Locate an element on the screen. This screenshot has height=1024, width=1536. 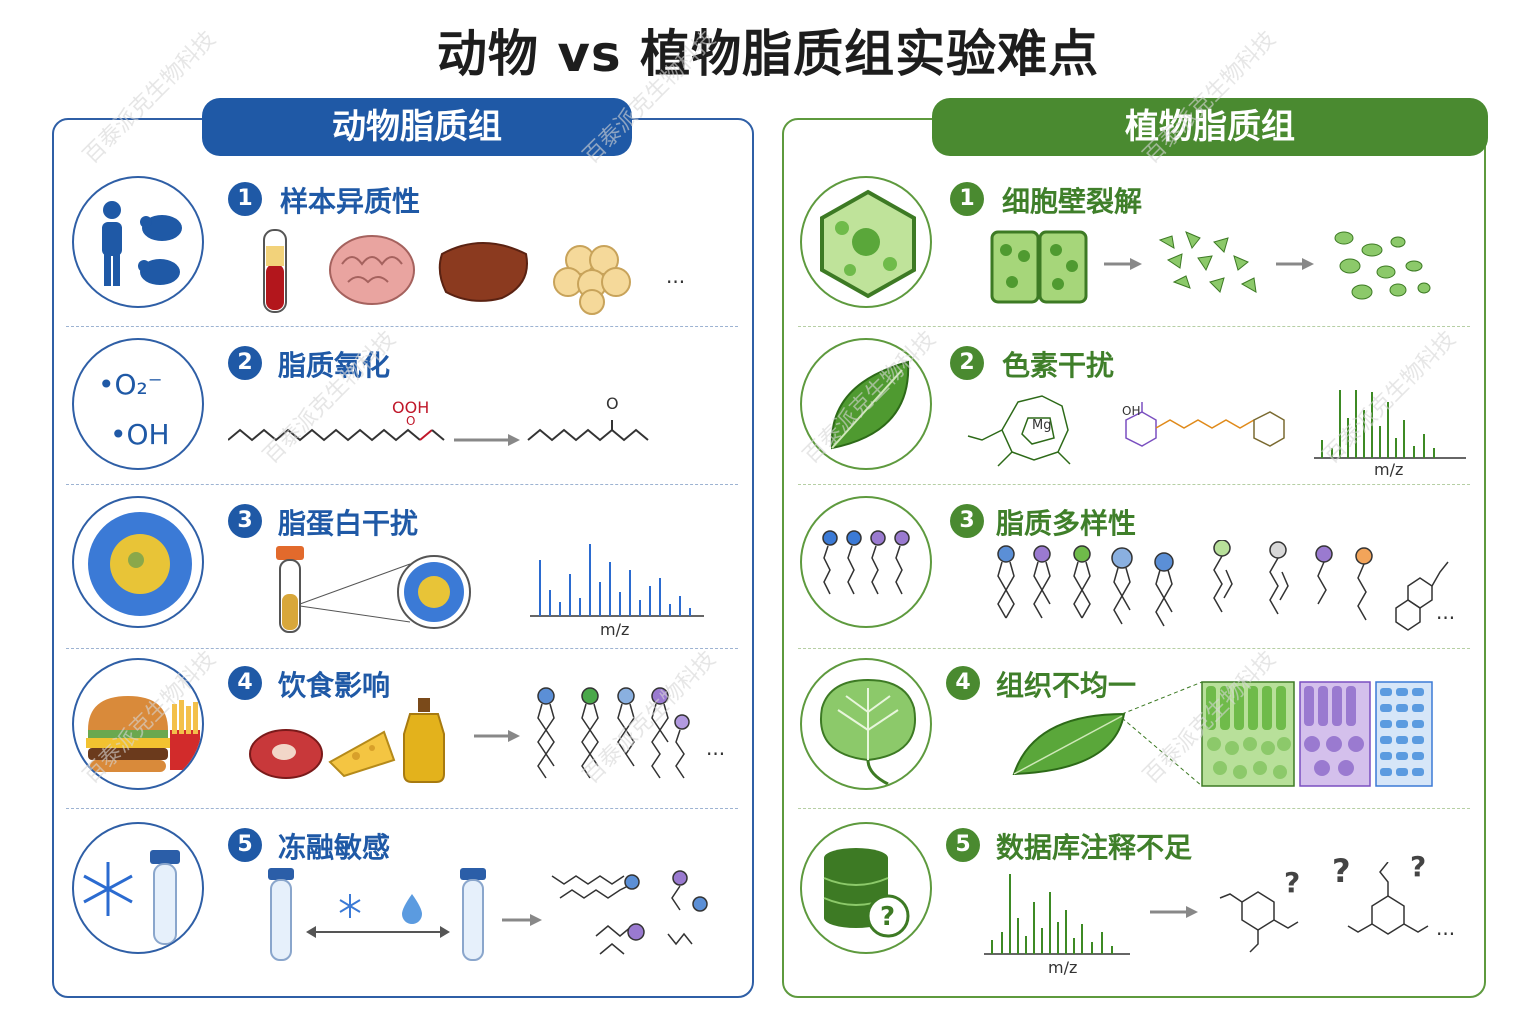
mg-label: Mg is located at coordinates (1042, 425).